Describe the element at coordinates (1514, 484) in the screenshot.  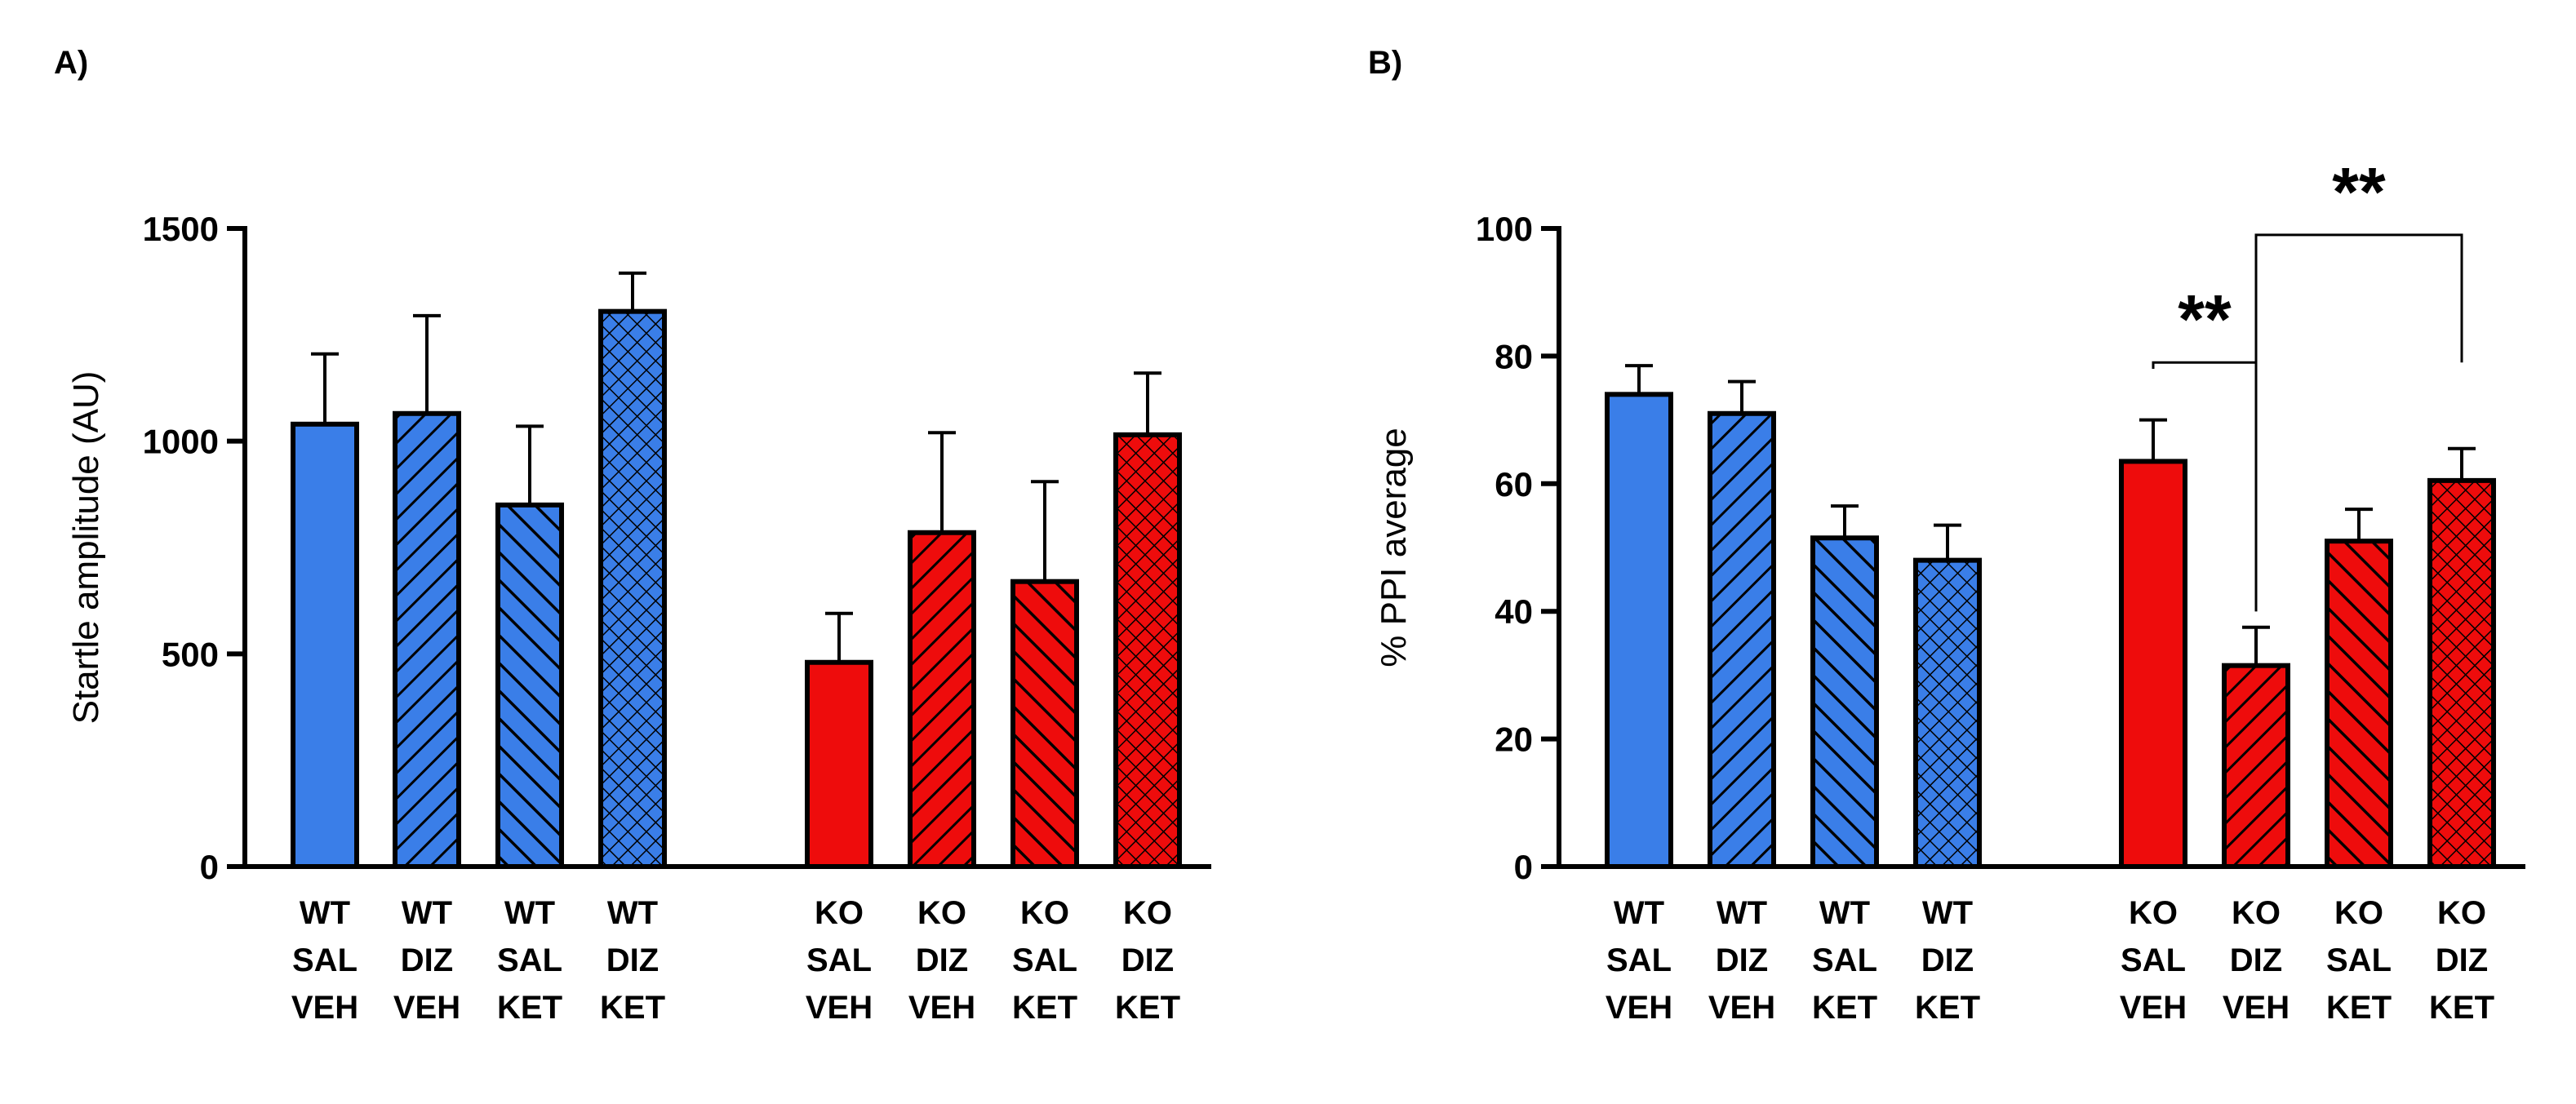
I see `y-tick-label: 60` at that location.